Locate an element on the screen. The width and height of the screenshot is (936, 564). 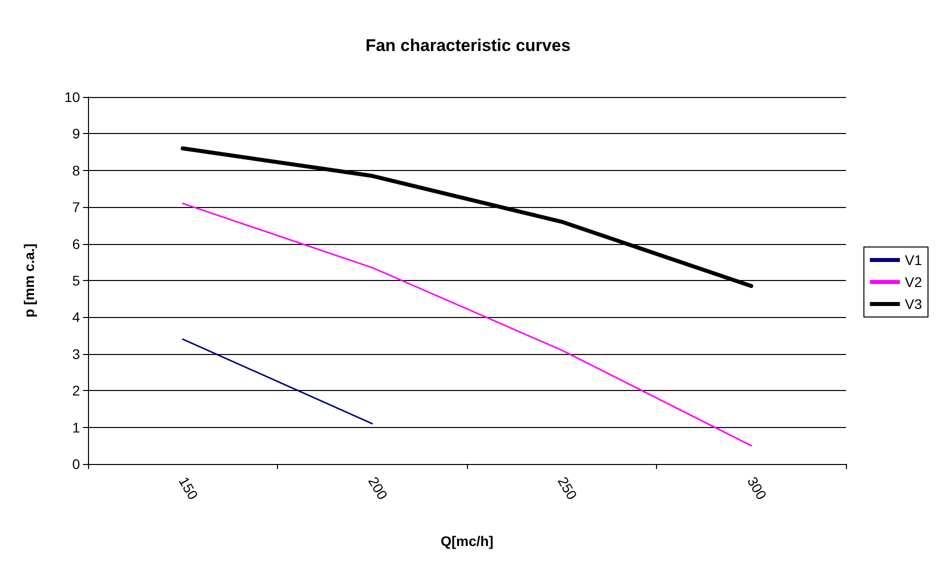
x-tick-label: 300 is located at coordinates (757, 488).